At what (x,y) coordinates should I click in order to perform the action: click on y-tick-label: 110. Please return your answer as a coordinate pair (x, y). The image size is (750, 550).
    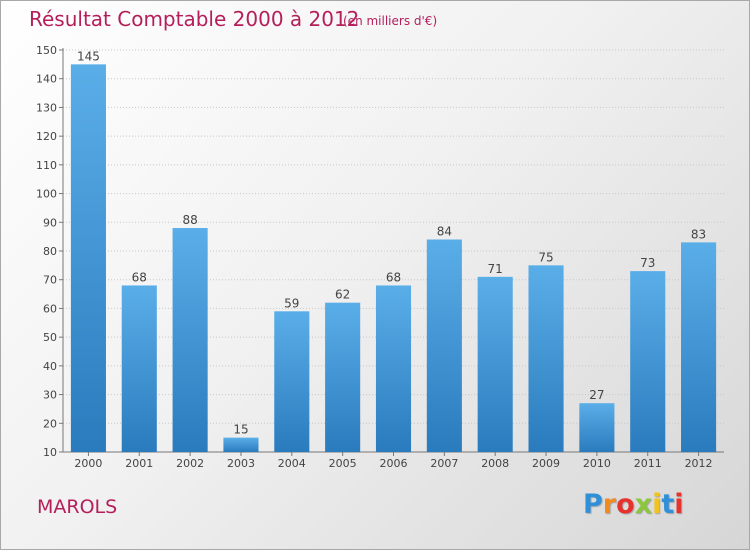
    Looking at the image, I should click on (46, 165).